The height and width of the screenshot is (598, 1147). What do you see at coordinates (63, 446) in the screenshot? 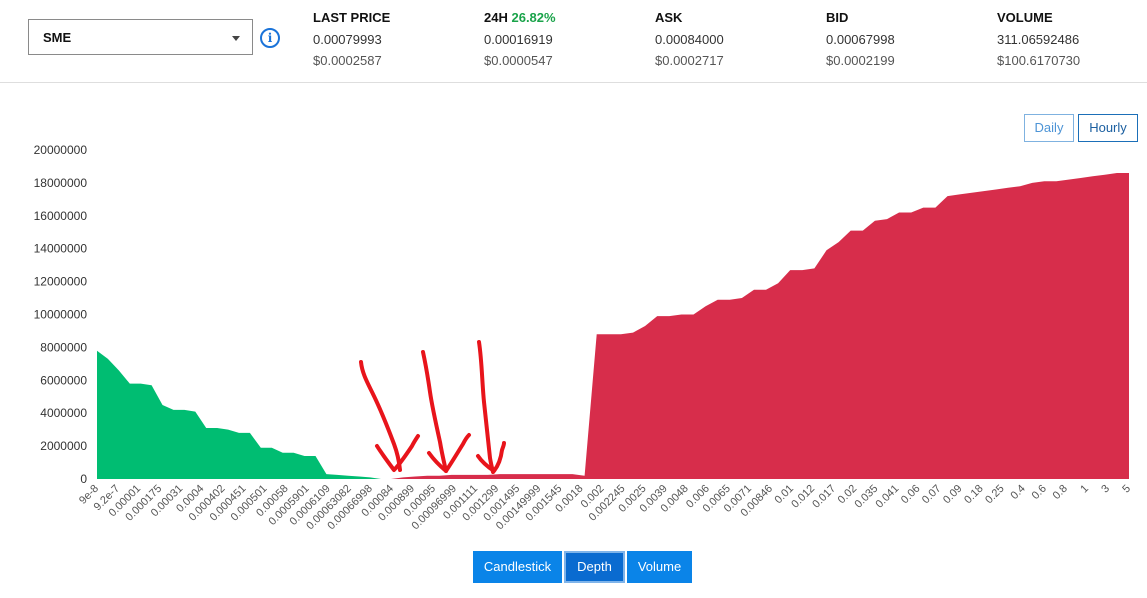
I see `y-tick-label: 2000000` at bounding box center [63, 446].